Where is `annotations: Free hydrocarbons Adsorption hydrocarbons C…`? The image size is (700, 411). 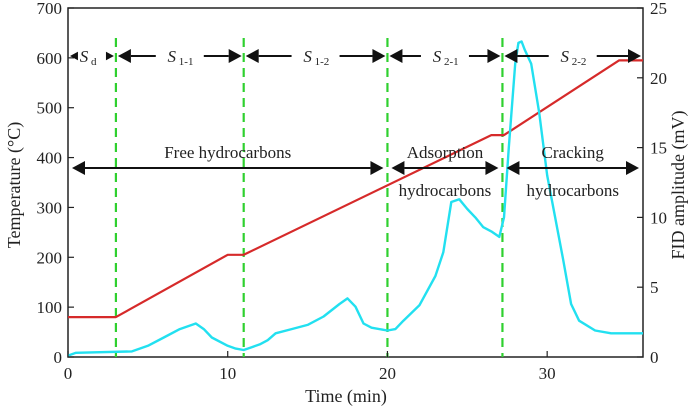 annotations: Free hydrocarbons Adsorption hydrocarbons C… is located at coordinates (355, 171).